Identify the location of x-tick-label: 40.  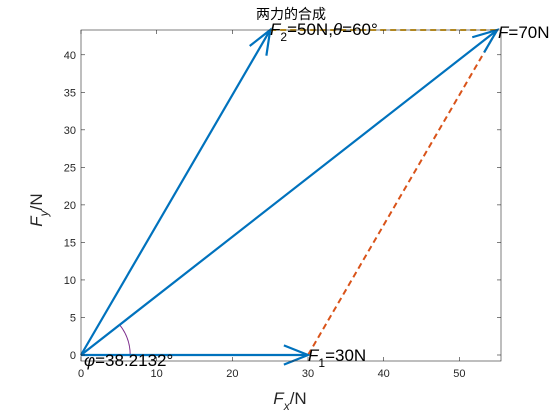
(384, 374).